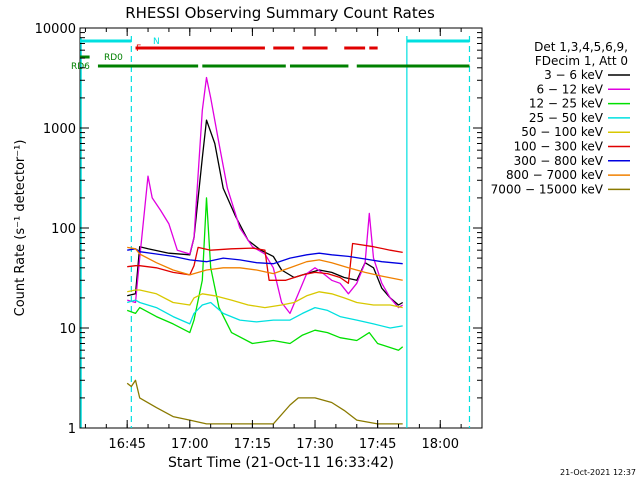 This screenshot has height=480, width=640. What do you see at coordinates (562, 132) in the screenshot?
I see `legend-label: 50 − 100 keV` at bounding box center [562, 132].